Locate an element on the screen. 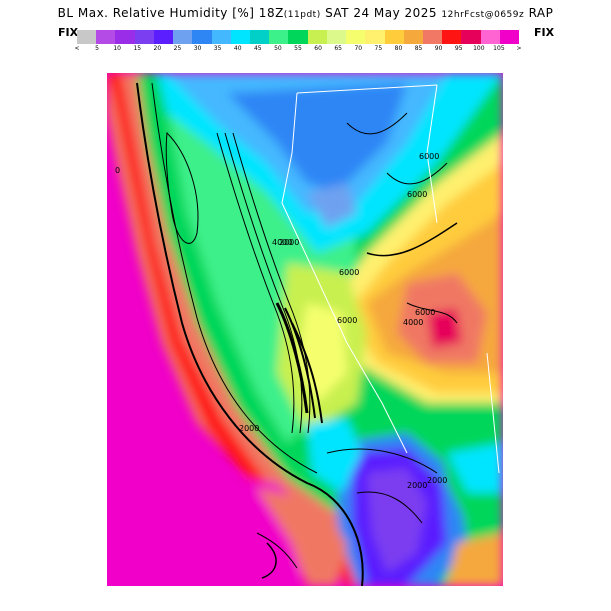 This screenshot has width=611, height=611. legend-tick-label: 85 is located at coordinates (418, 48).